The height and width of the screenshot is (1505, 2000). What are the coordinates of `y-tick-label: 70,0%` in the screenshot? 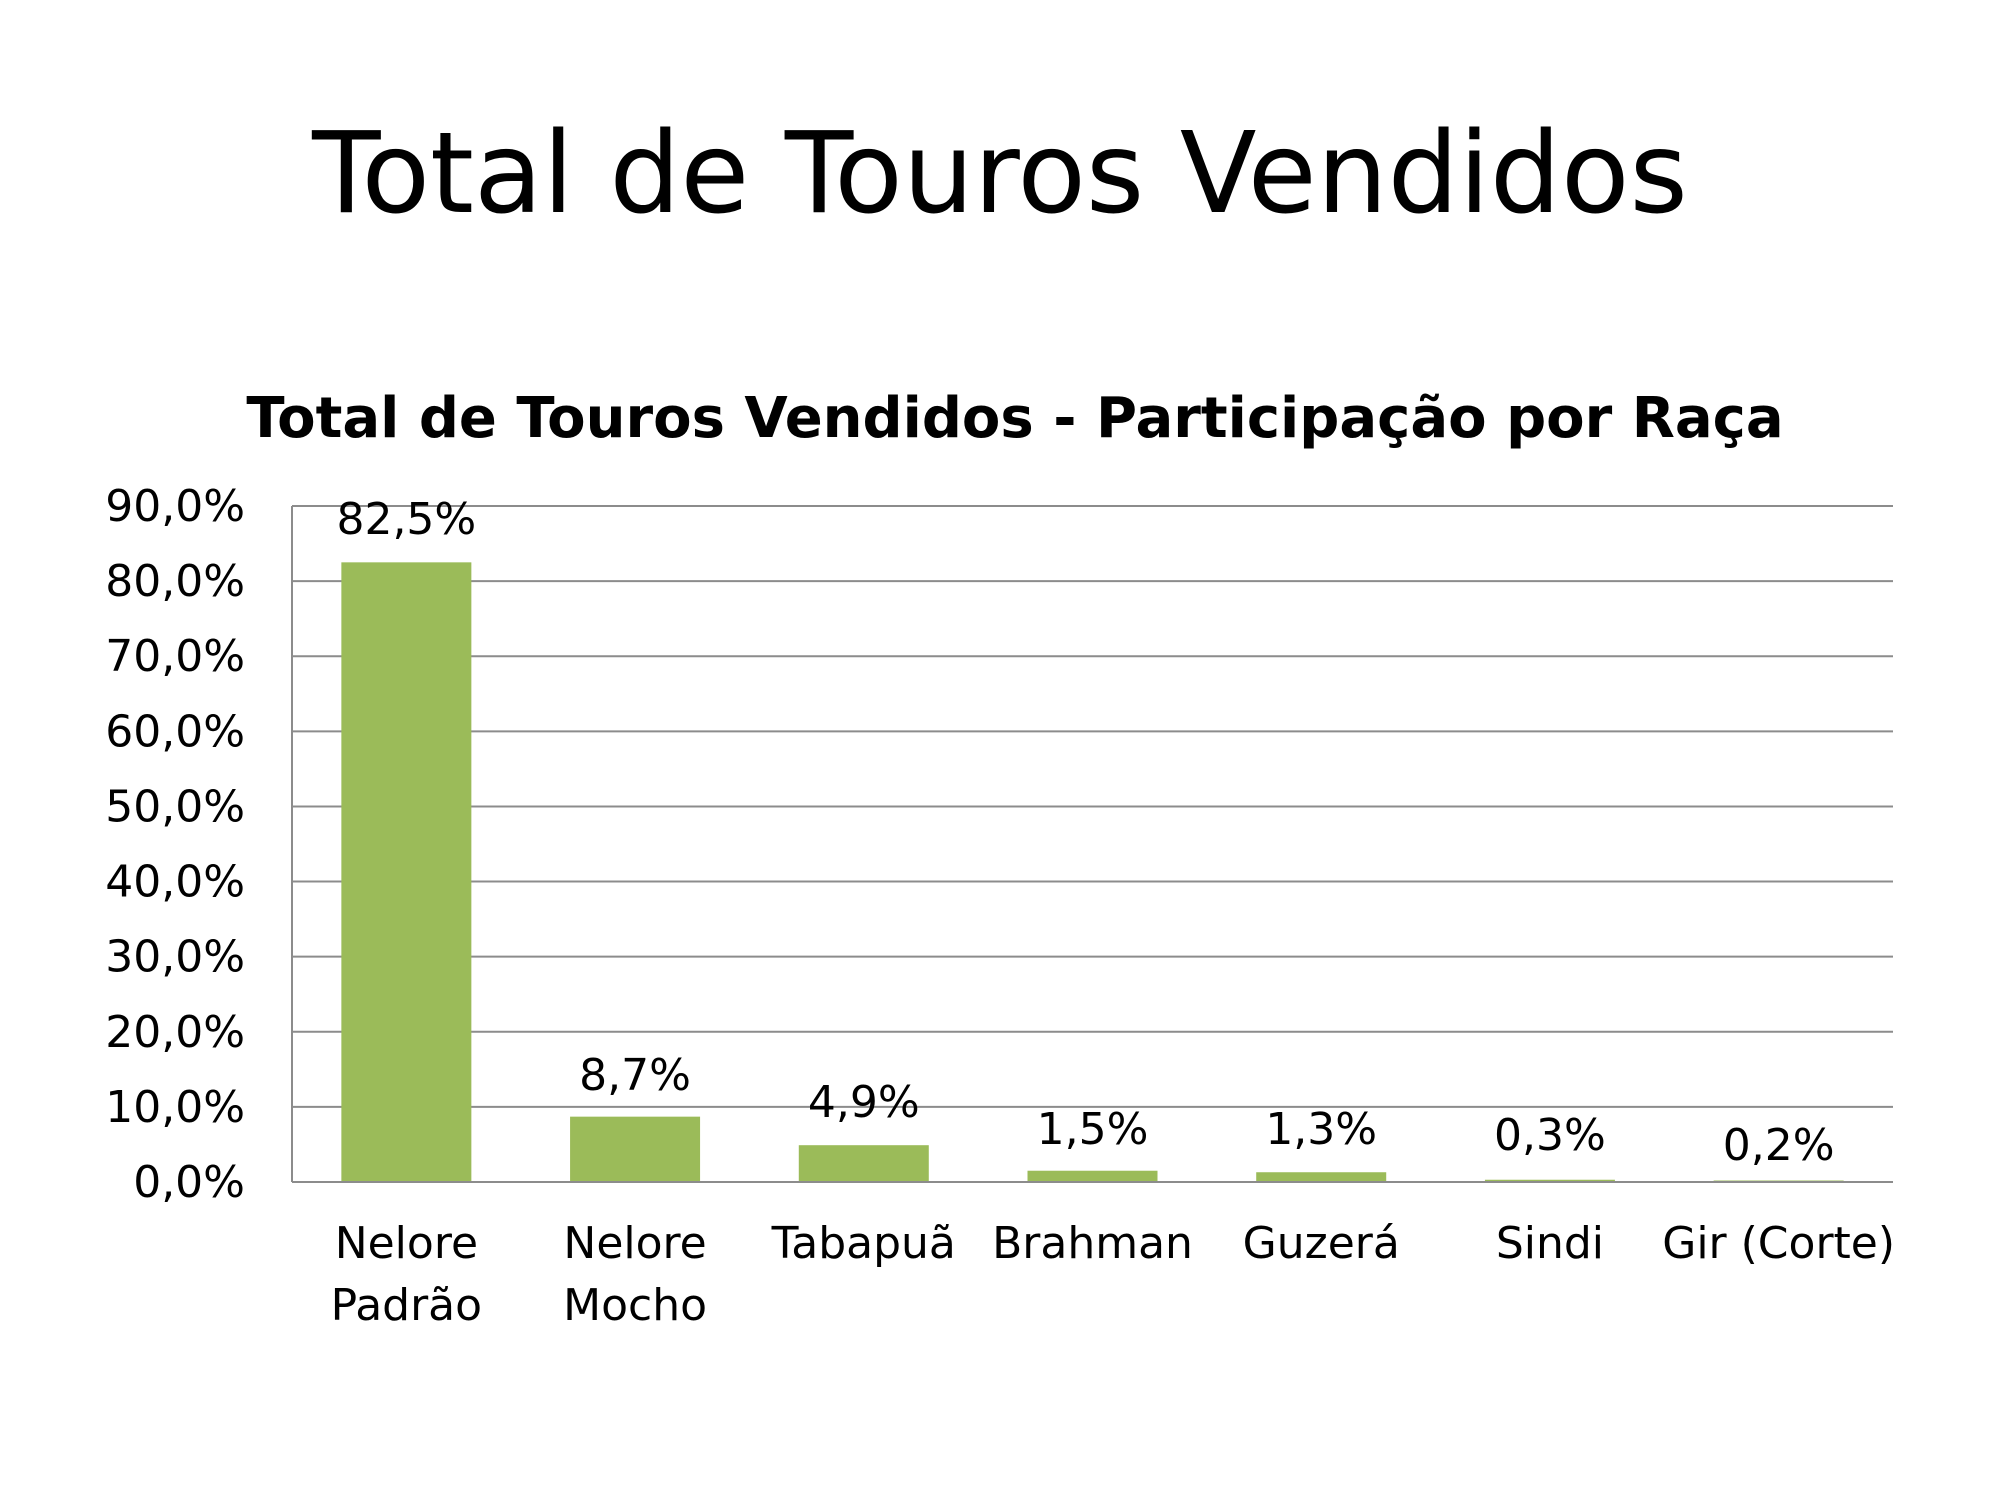 It's located at (175, 656).